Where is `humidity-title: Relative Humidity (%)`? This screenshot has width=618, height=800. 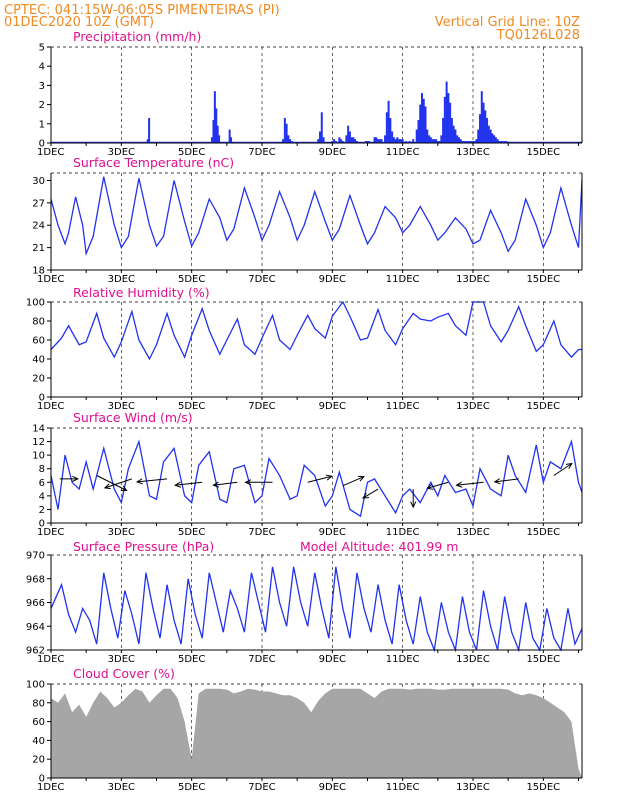
humidity-title: Relative Humidity (%) is located at coordinates (141, 292).